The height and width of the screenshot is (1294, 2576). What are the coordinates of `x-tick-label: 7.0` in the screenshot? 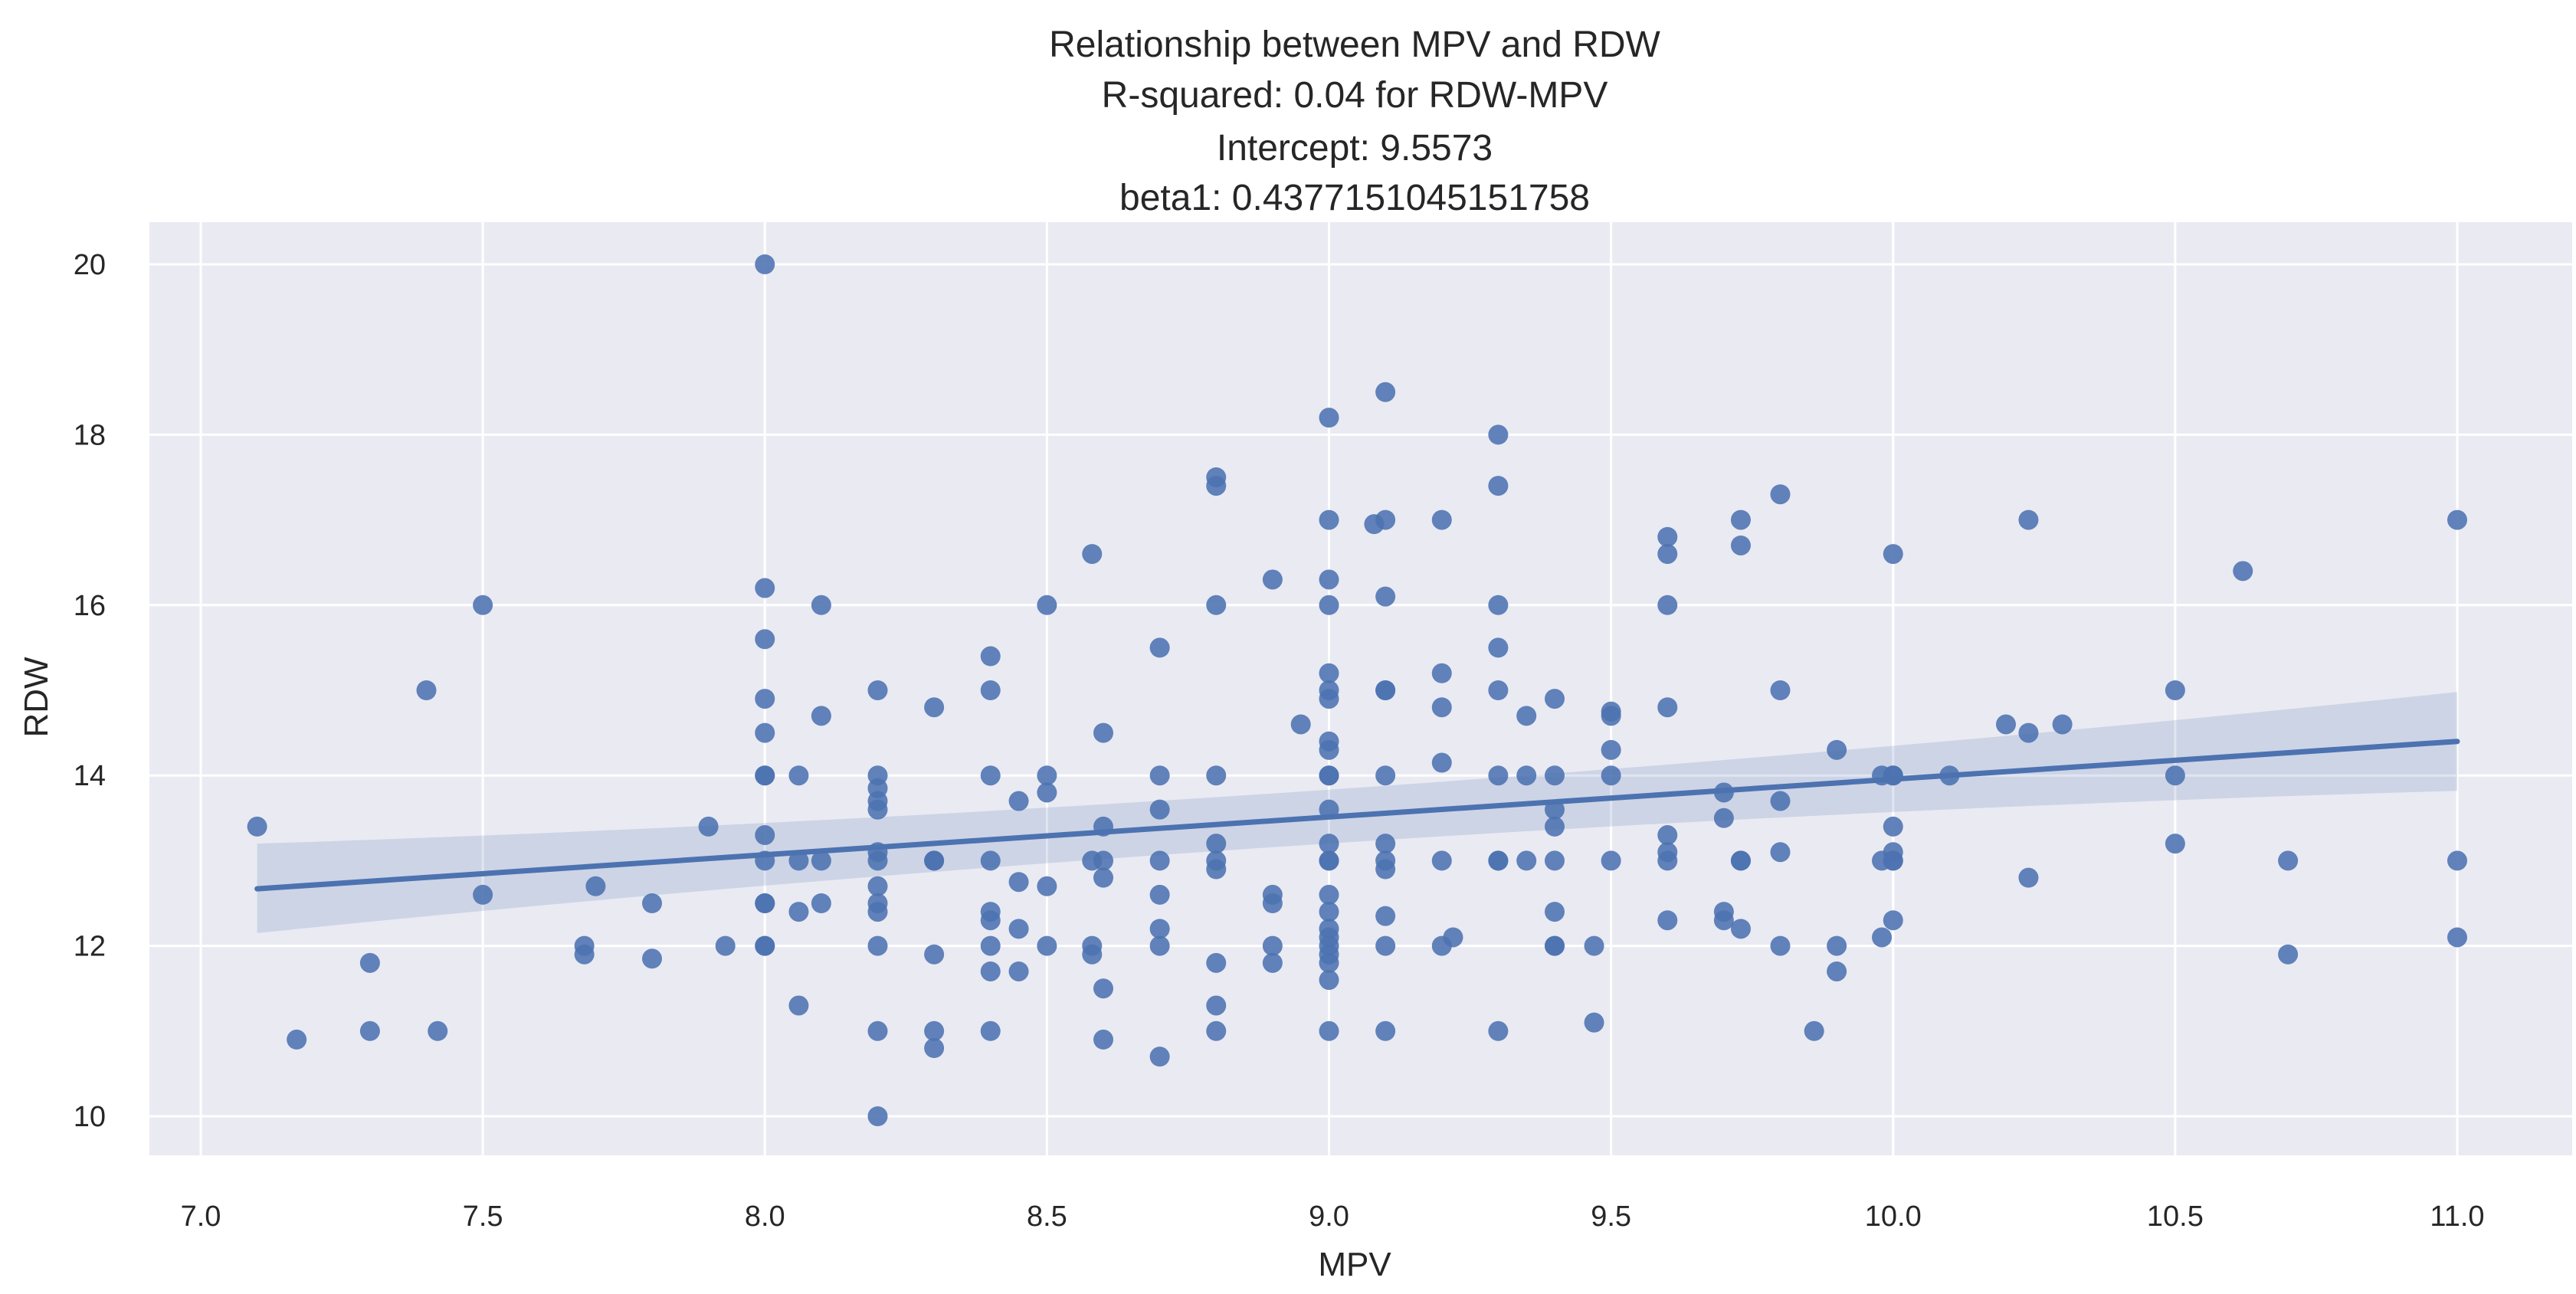 It's located at (201, 1217).